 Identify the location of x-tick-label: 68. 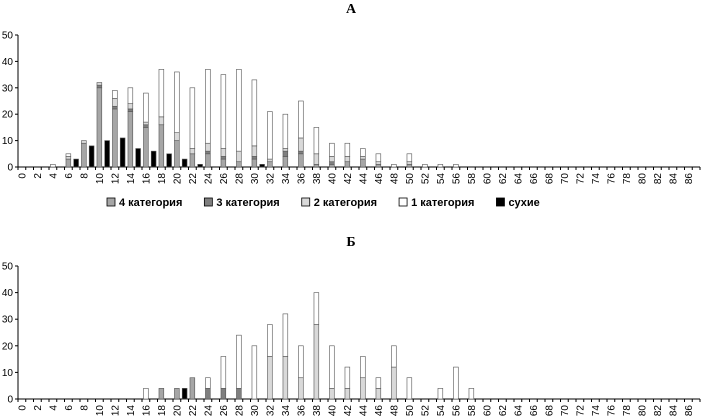
(549, 179).